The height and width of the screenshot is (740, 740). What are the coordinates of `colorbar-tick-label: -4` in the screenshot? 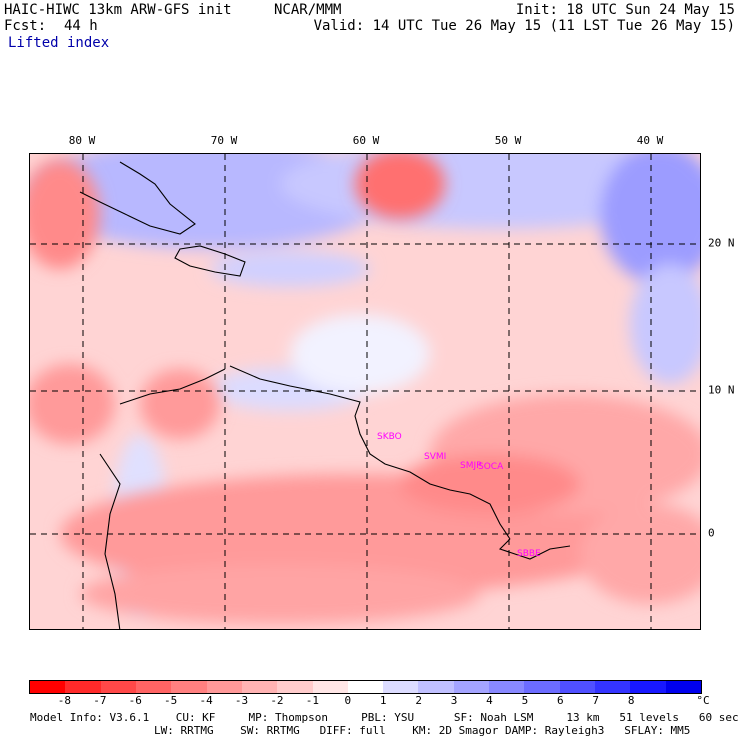 It's located at (206, 700).